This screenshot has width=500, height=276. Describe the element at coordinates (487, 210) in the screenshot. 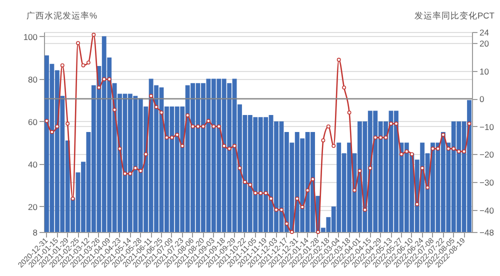

I see `y2-tick-label: −40` at that location.